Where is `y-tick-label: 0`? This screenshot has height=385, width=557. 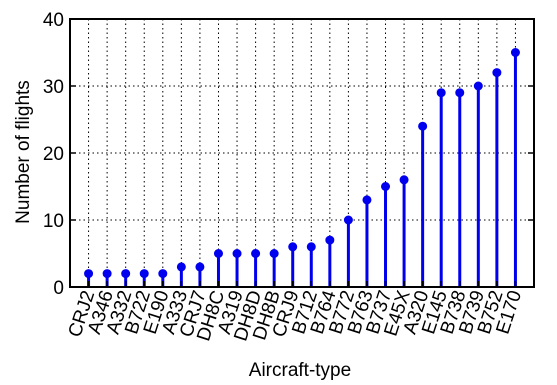
y-tick-label: 0 is located at coordinates (58, 288).